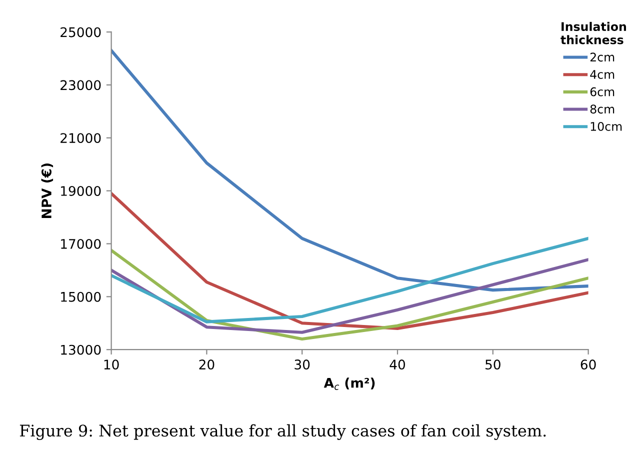  I want to click on y-tick-label: 21000, so click(80, 138).